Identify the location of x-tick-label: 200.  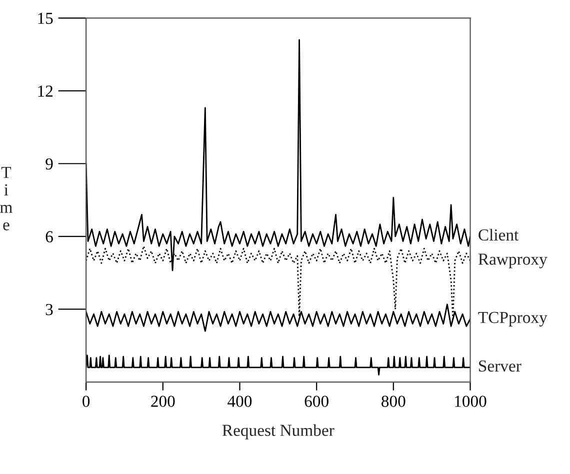
(163, 401).